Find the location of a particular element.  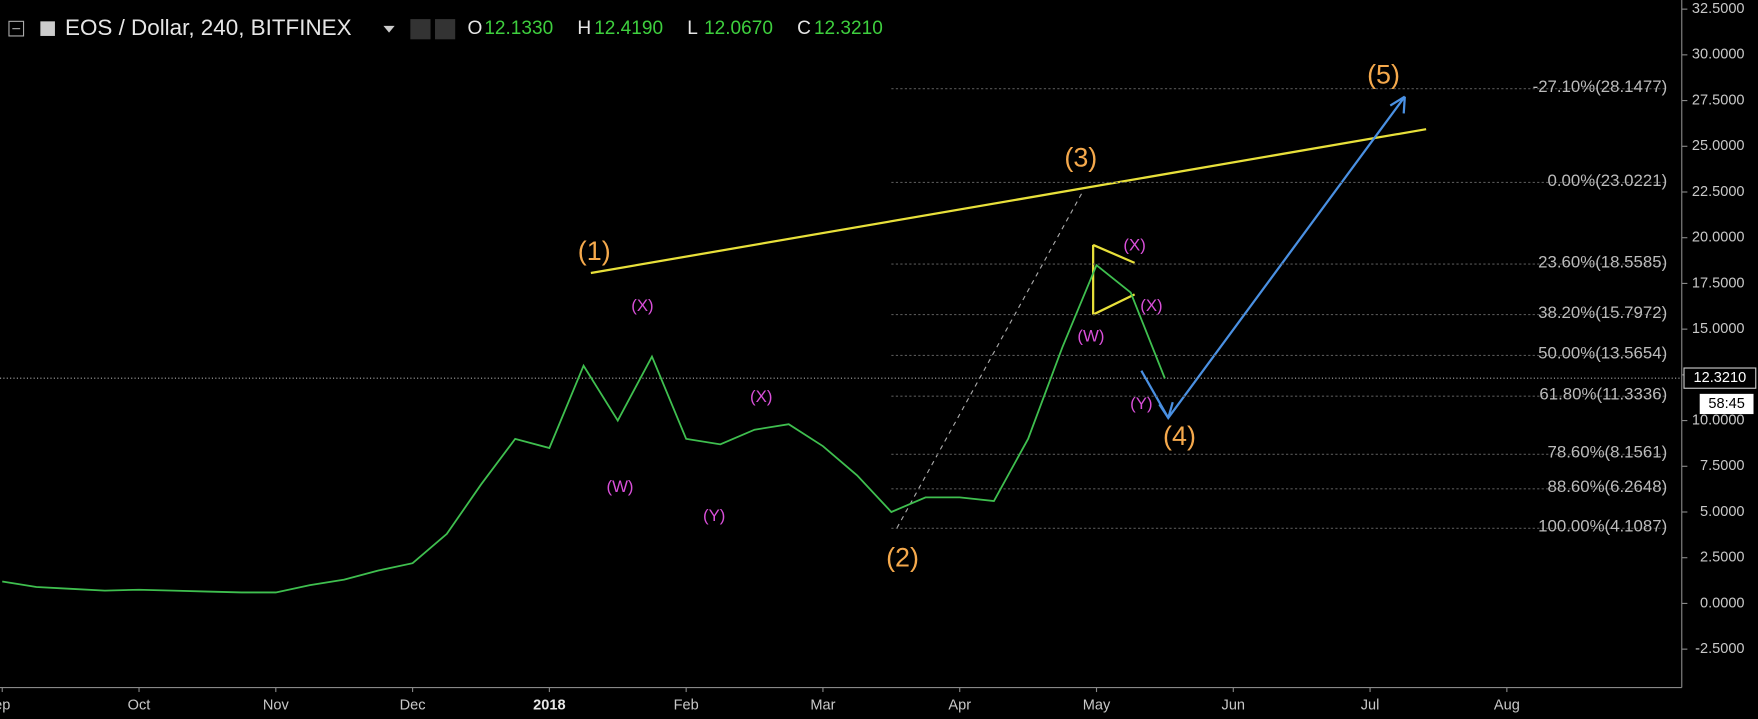

fib-label: 78.60%(8.1561) is located at coordinates (1608, 452).